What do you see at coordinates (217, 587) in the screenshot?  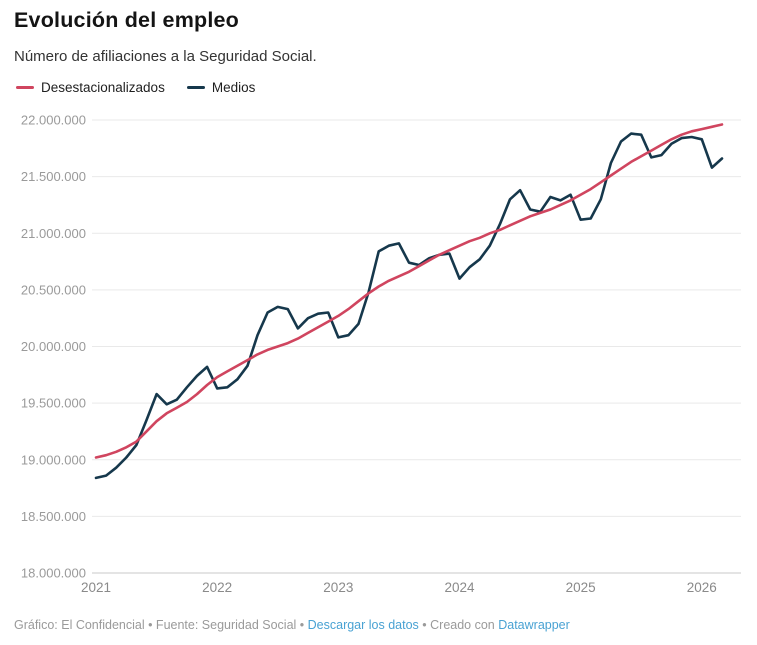 I see `x-axis-tick-label: 2022` at bounding box center [217, 587].